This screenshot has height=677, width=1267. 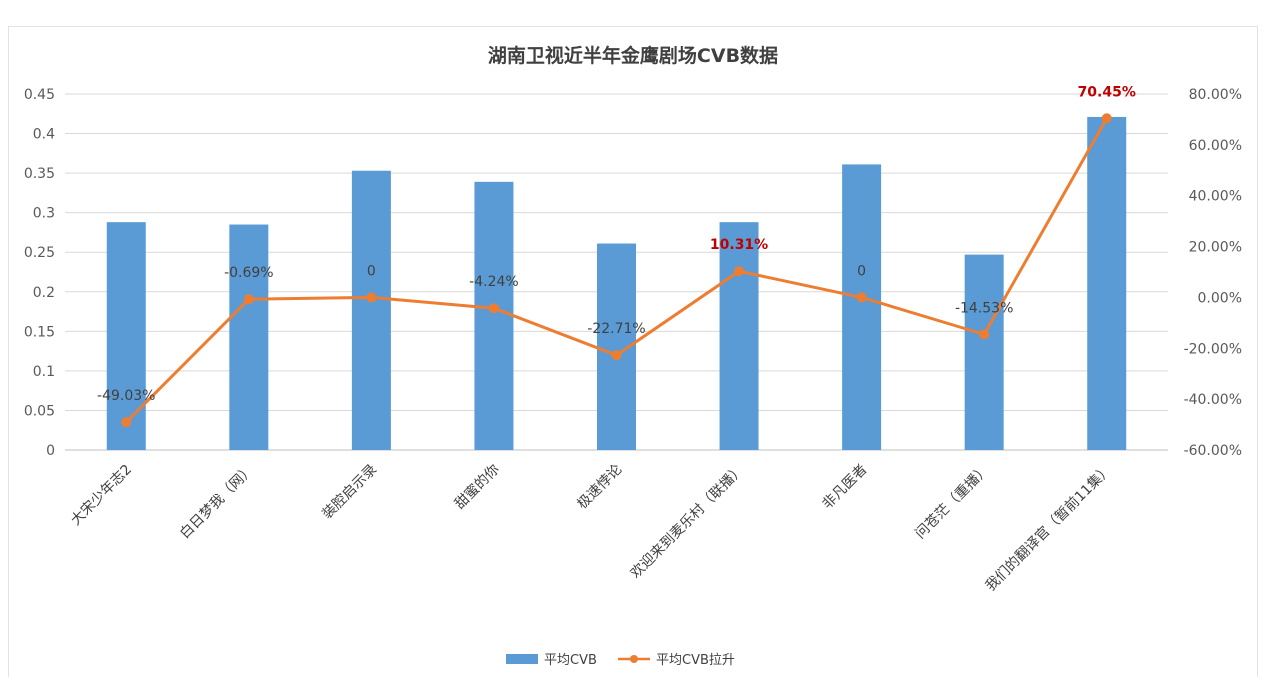 What do you see at coordinates (50, 451) in the screenshot?
I see `left-tick-label: 0` at bounding box center [50, 451].